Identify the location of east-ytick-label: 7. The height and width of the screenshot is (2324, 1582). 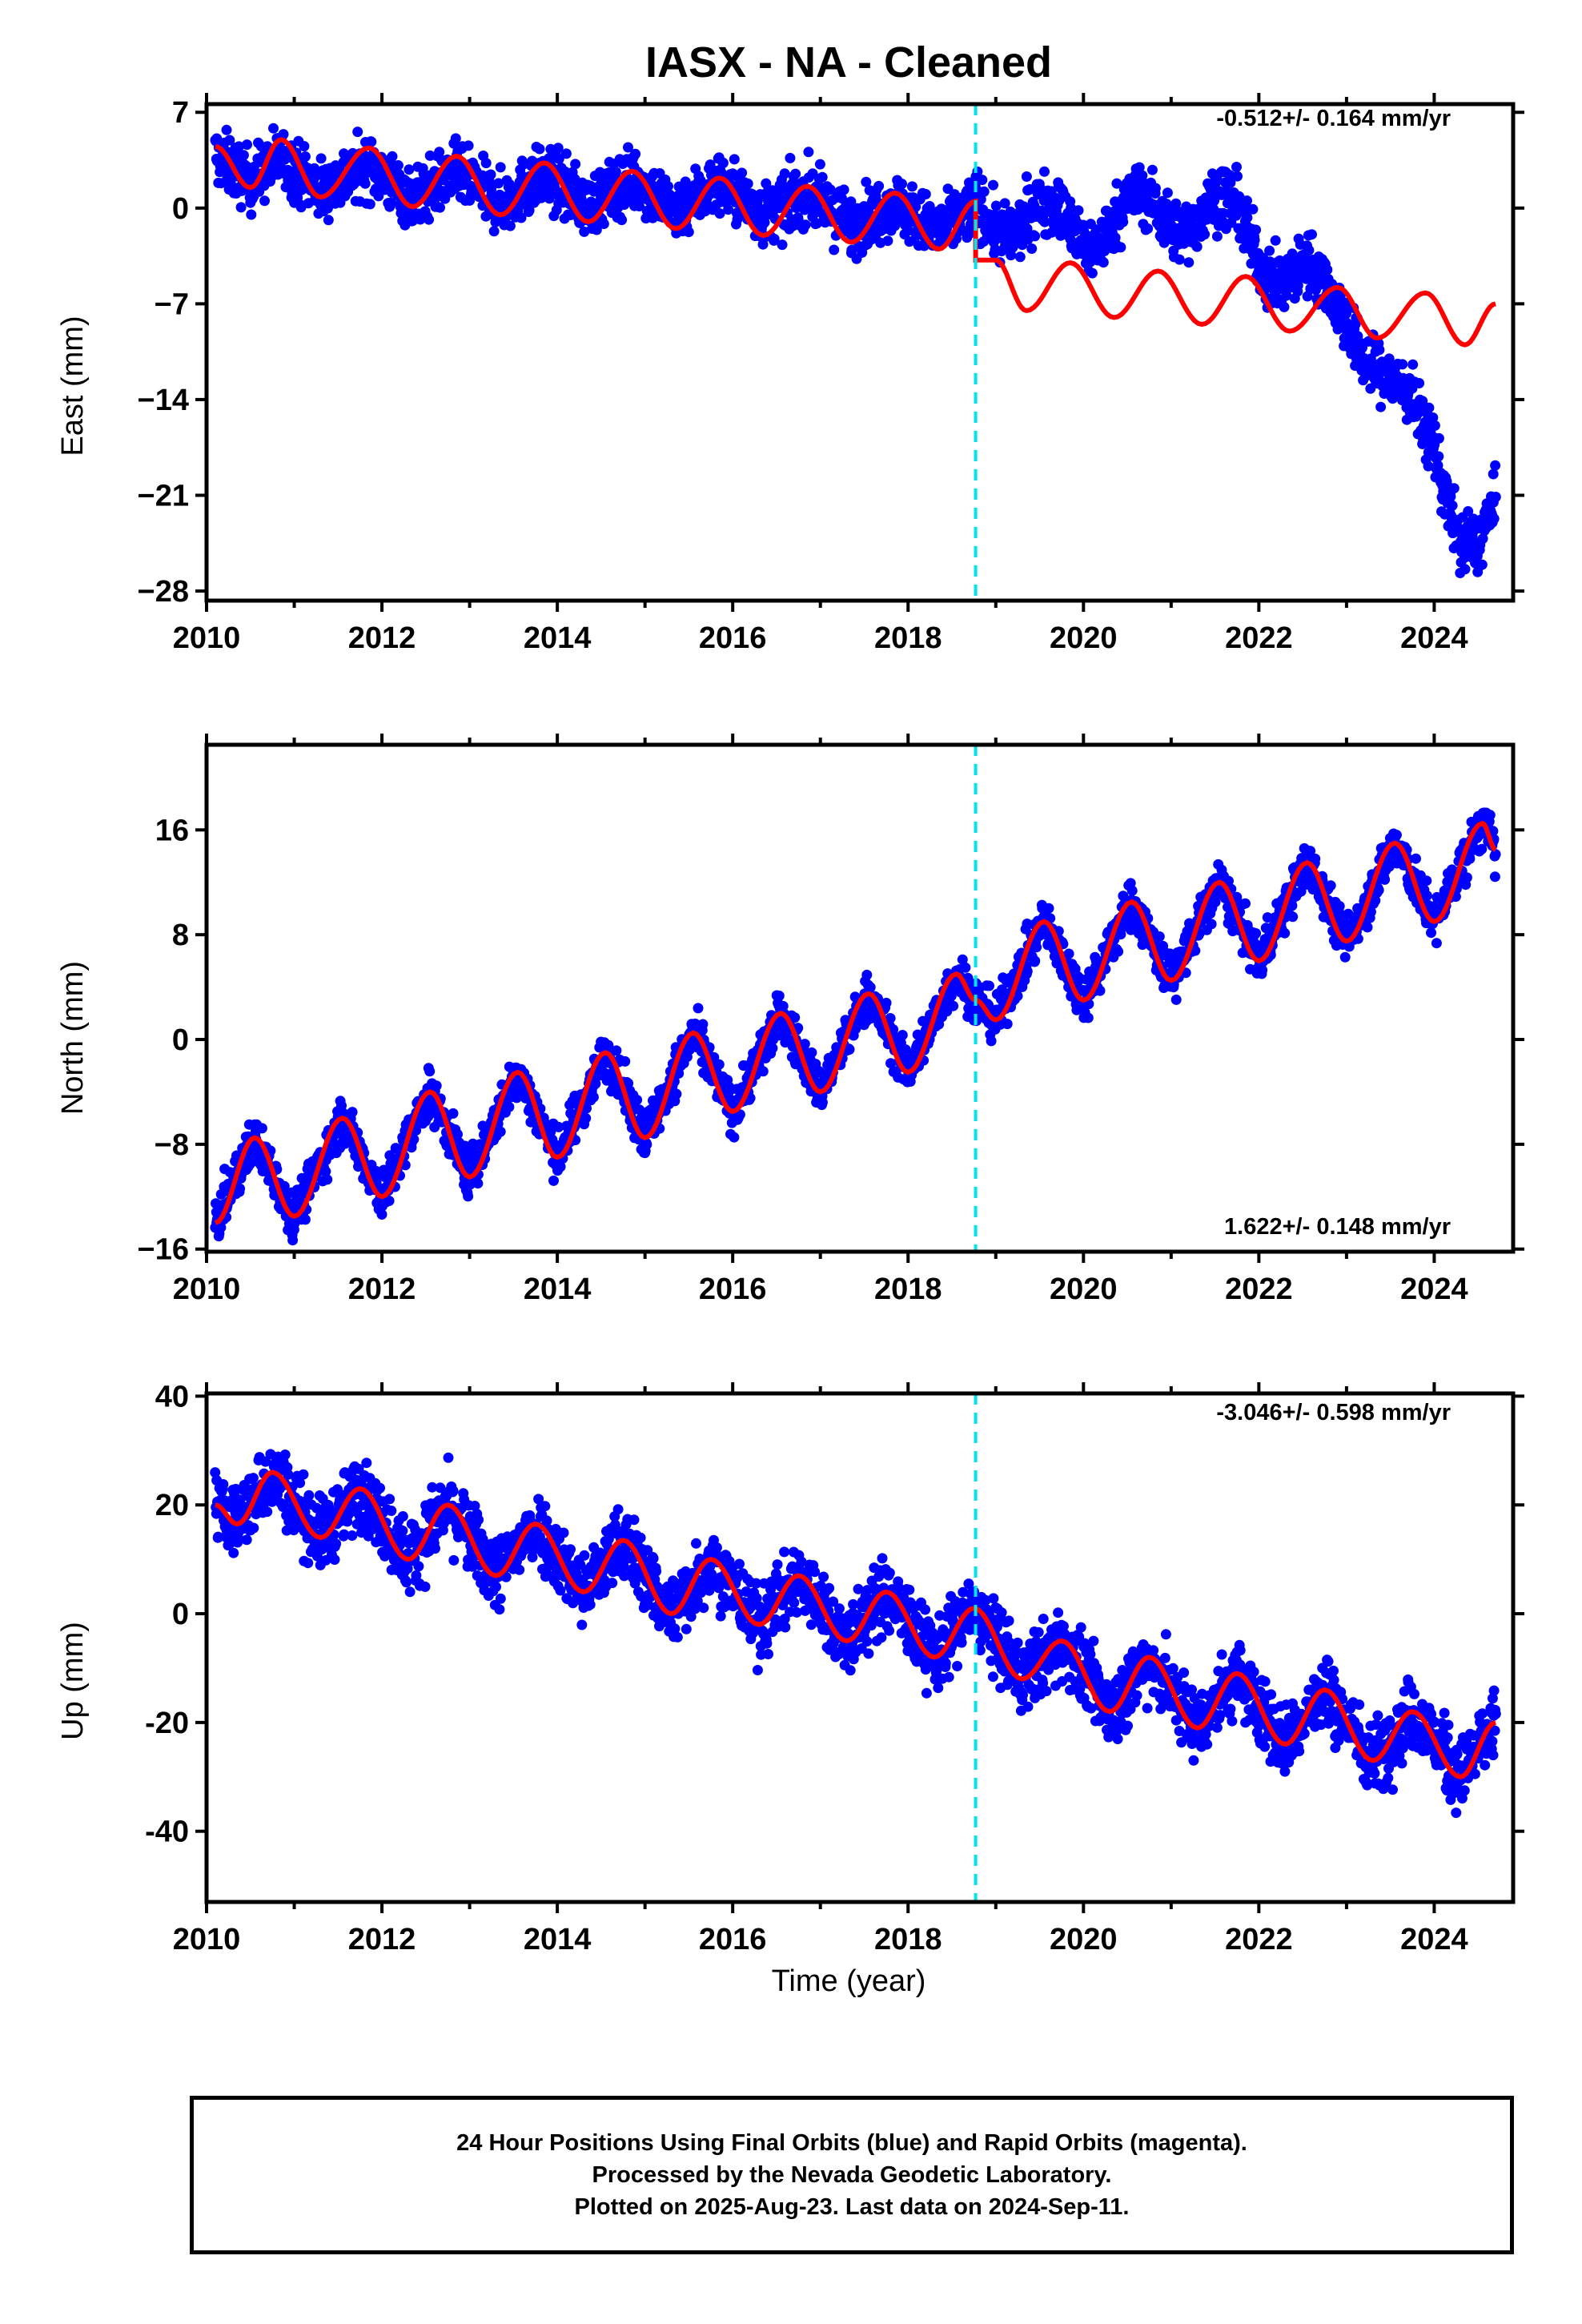
(181, 113).